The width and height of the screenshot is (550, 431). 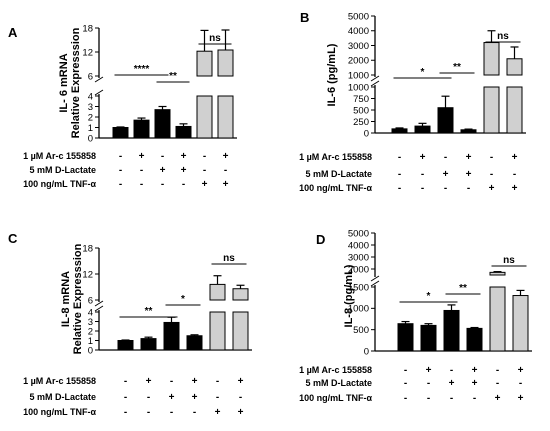 I want to click on y-tick-label: 1000, so click(x=358, y=75).